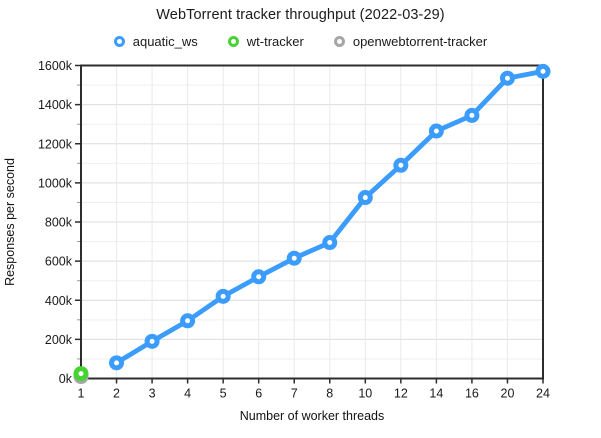  What do you see at coordinates (152, 394) in the screenshot?
I see `x-tick-label: 3` at bounding box center [152, 394].